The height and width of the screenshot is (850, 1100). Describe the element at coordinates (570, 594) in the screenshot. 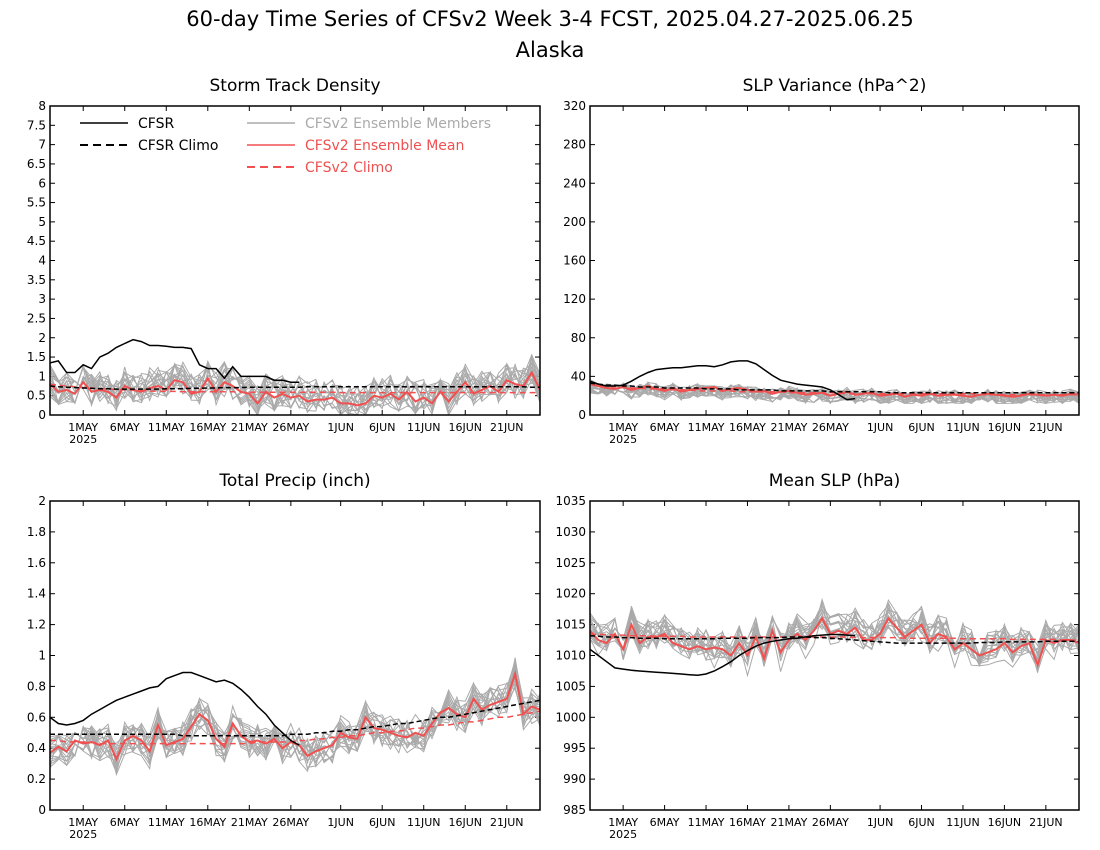

I see `y-tick-label: 1020` at that location.